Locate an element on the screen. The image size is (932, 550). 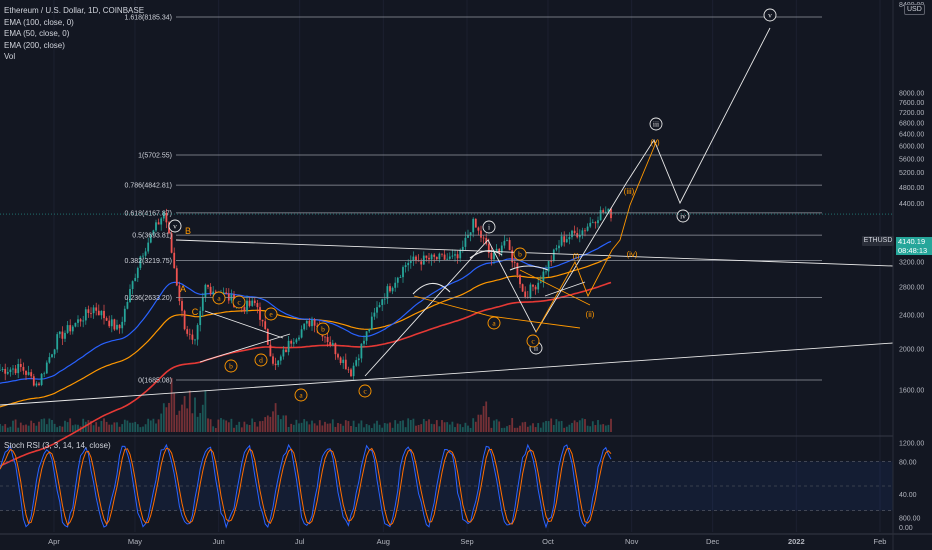
wave-label-(iv): (iv) is located at coordinates (631, 254).